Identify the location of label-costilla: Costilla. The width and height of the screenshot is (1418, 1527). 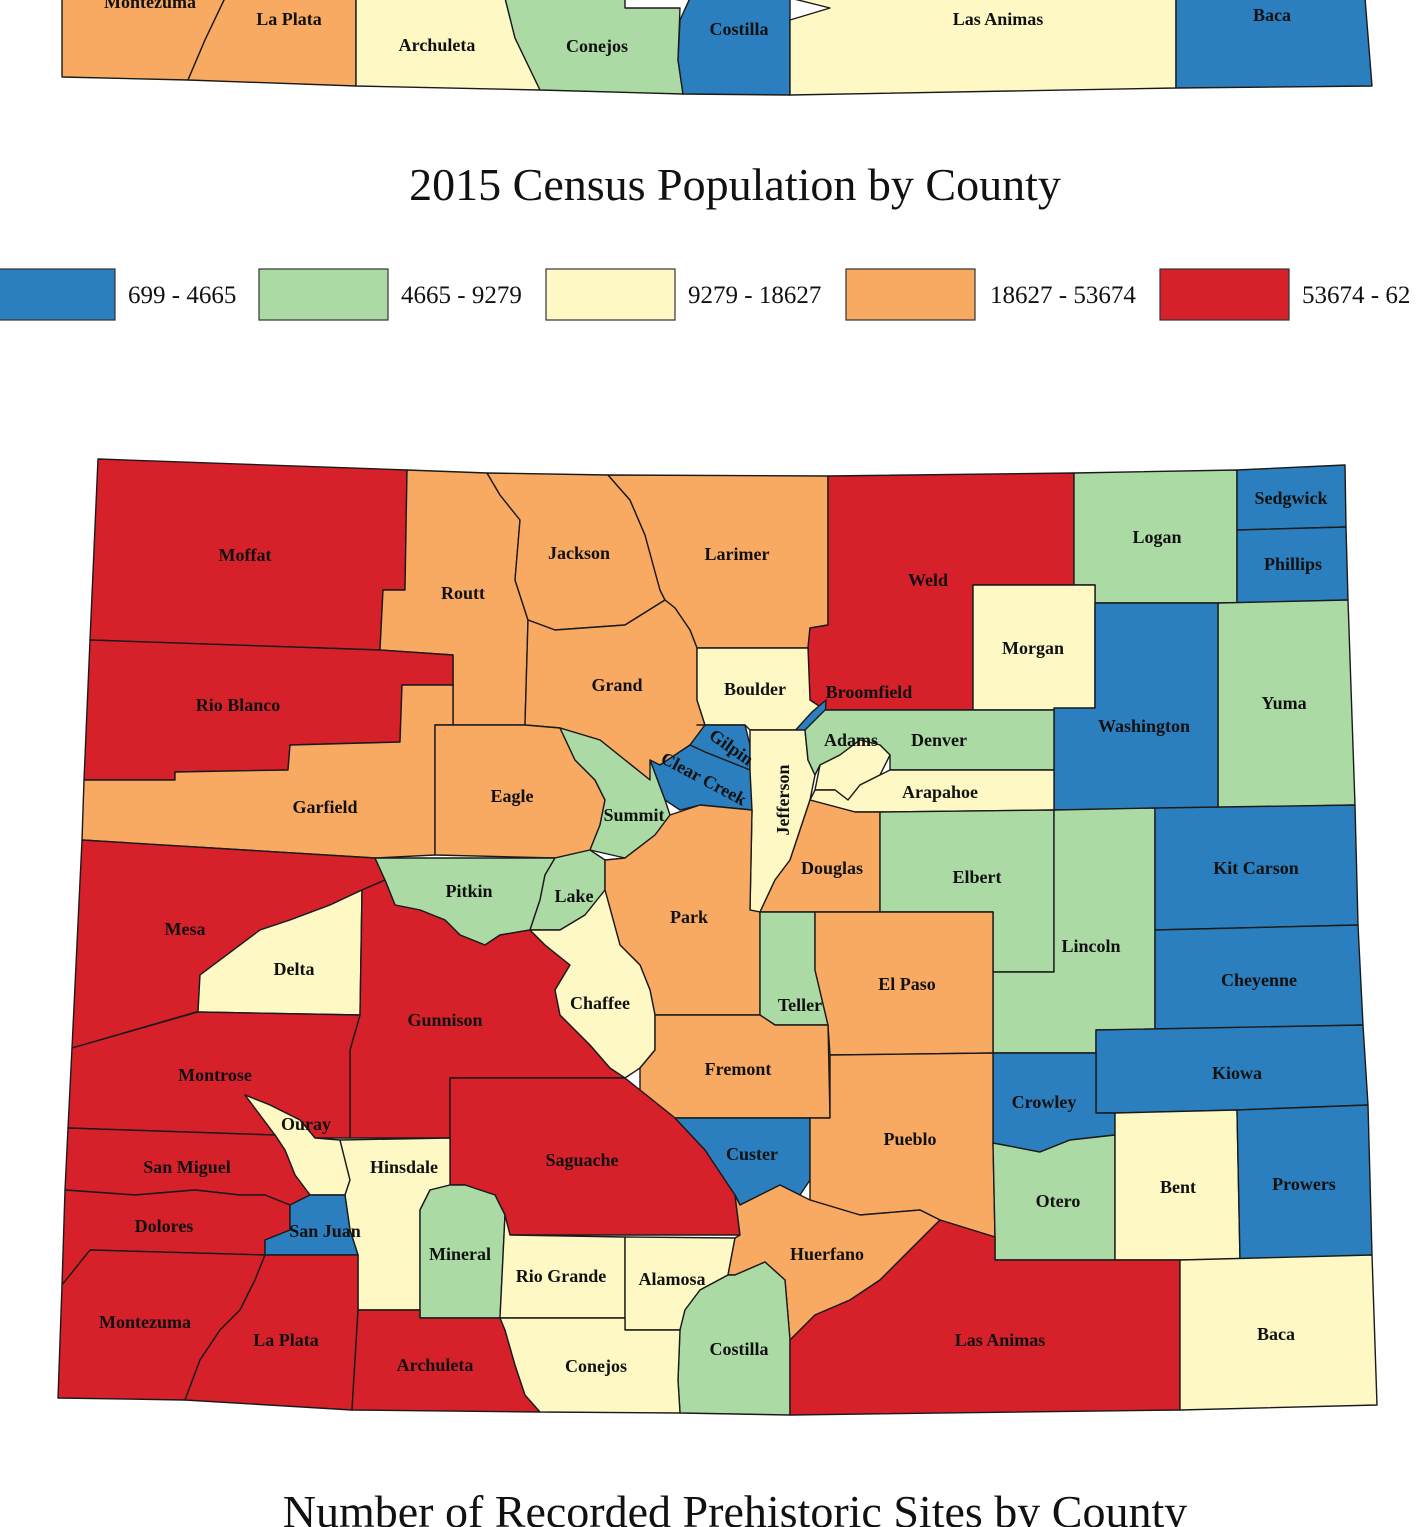
(738, 1349).